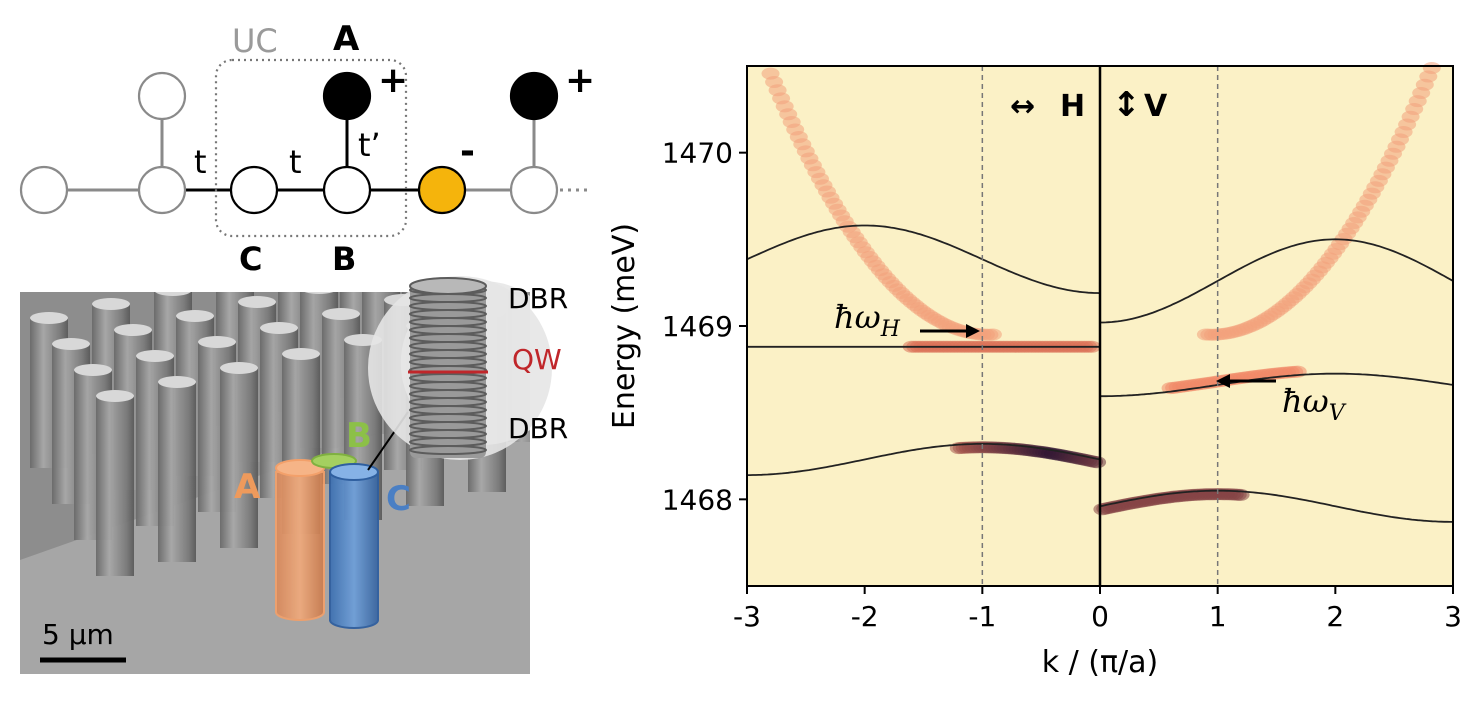  What do you see at coordinates (1218, 616) in the screenshot?
I see `x-tick-label: 1` at bounding box center [1218, 616].